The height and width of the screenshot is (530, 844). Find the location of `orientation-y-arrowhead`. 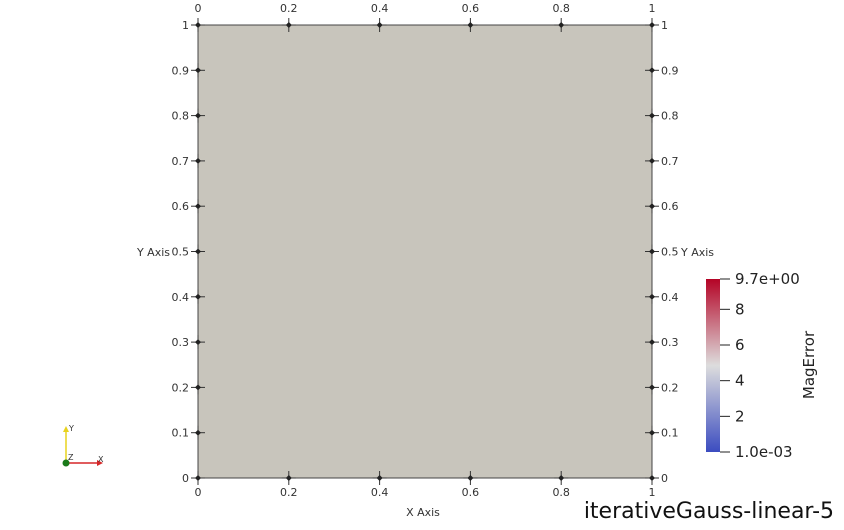

orientation-y-arrowhead is located at coordinates (66, 429).